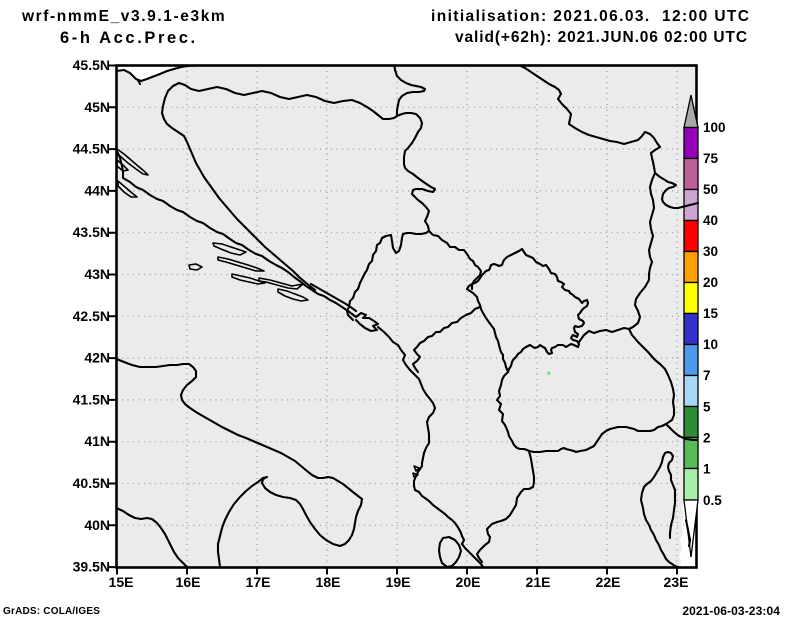  I want to click on svg-text: 0.5, so click(712, 500).